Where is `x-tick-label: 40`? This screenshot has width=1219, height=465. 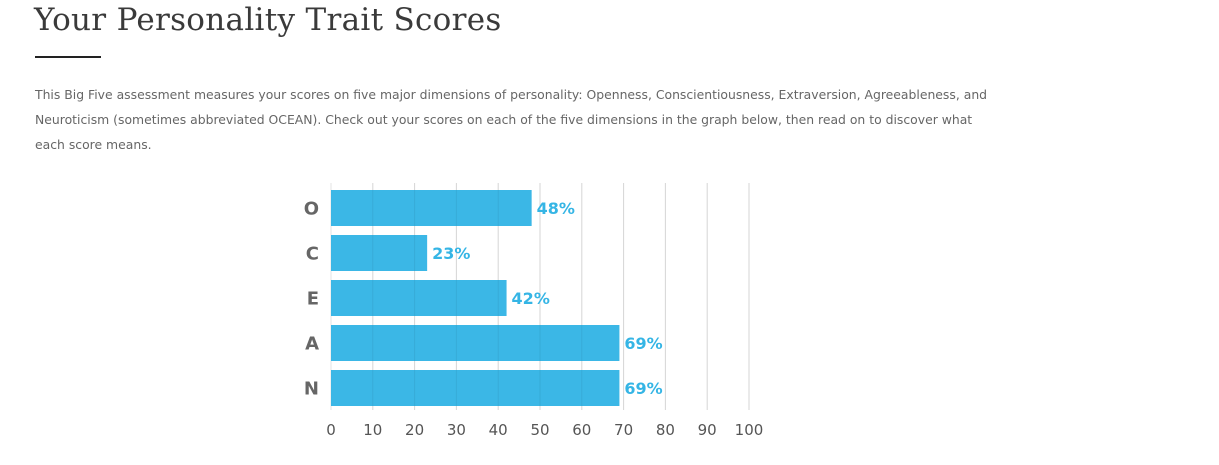
x-tick-label: 40 is located at coordinates (498, 430).